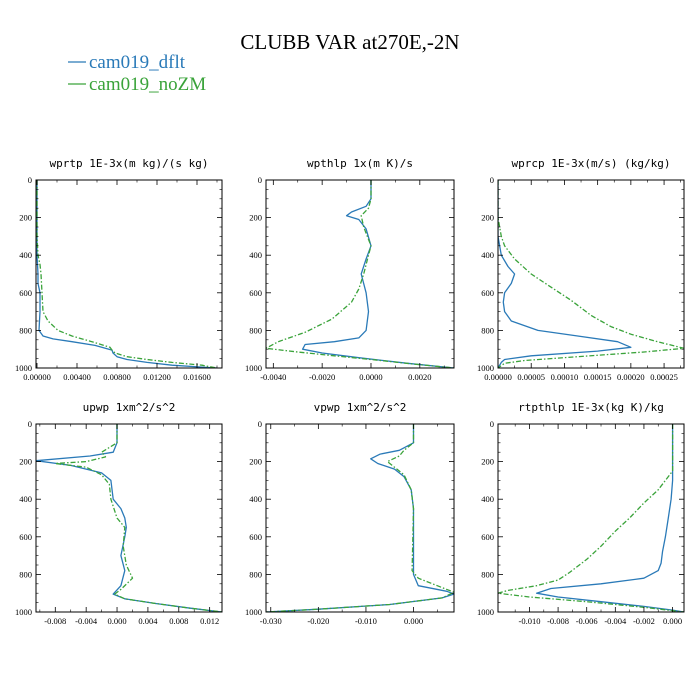  What do you see at coordinates (591, 407) in the screenshot?
I see `panel-title: rtpthlp 1E-3x(kg K)/kg` at bounding box center [591, 407].